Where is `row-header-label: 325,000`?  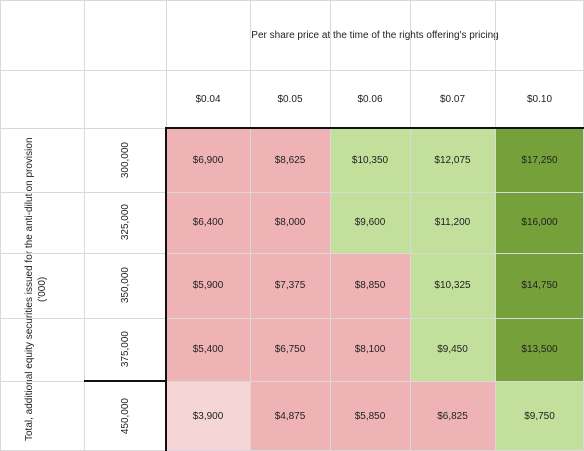 row-header-label: 325,000 is located at coordinates (125, 222).